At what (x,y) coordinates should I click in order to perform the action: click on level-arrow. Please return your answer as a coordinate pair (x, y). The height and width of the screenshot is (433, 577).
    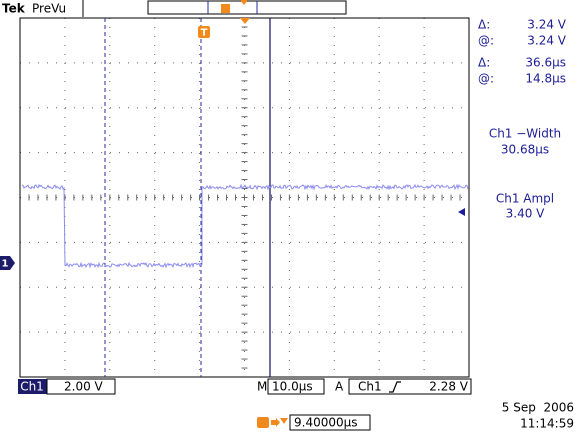
    Looking at the image, I should click on (461, 212).